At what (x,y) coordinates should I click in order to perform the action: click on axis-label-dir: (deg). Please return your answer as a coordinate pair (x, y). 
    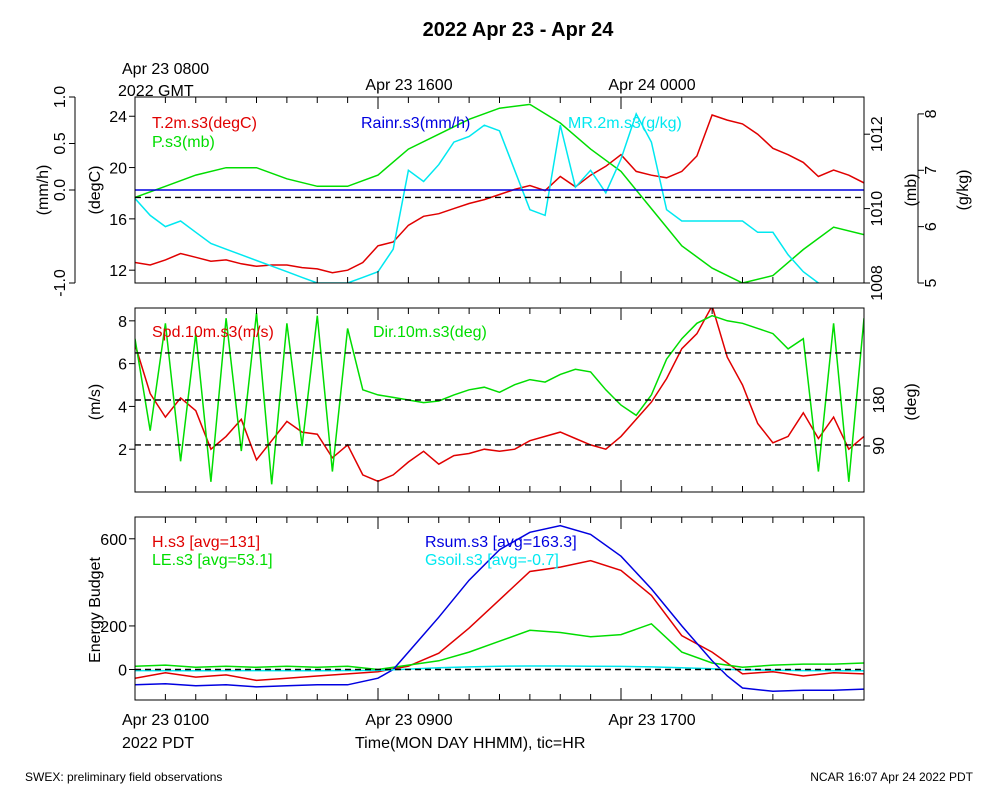
    Looking at the image, I should click on (911, 401).